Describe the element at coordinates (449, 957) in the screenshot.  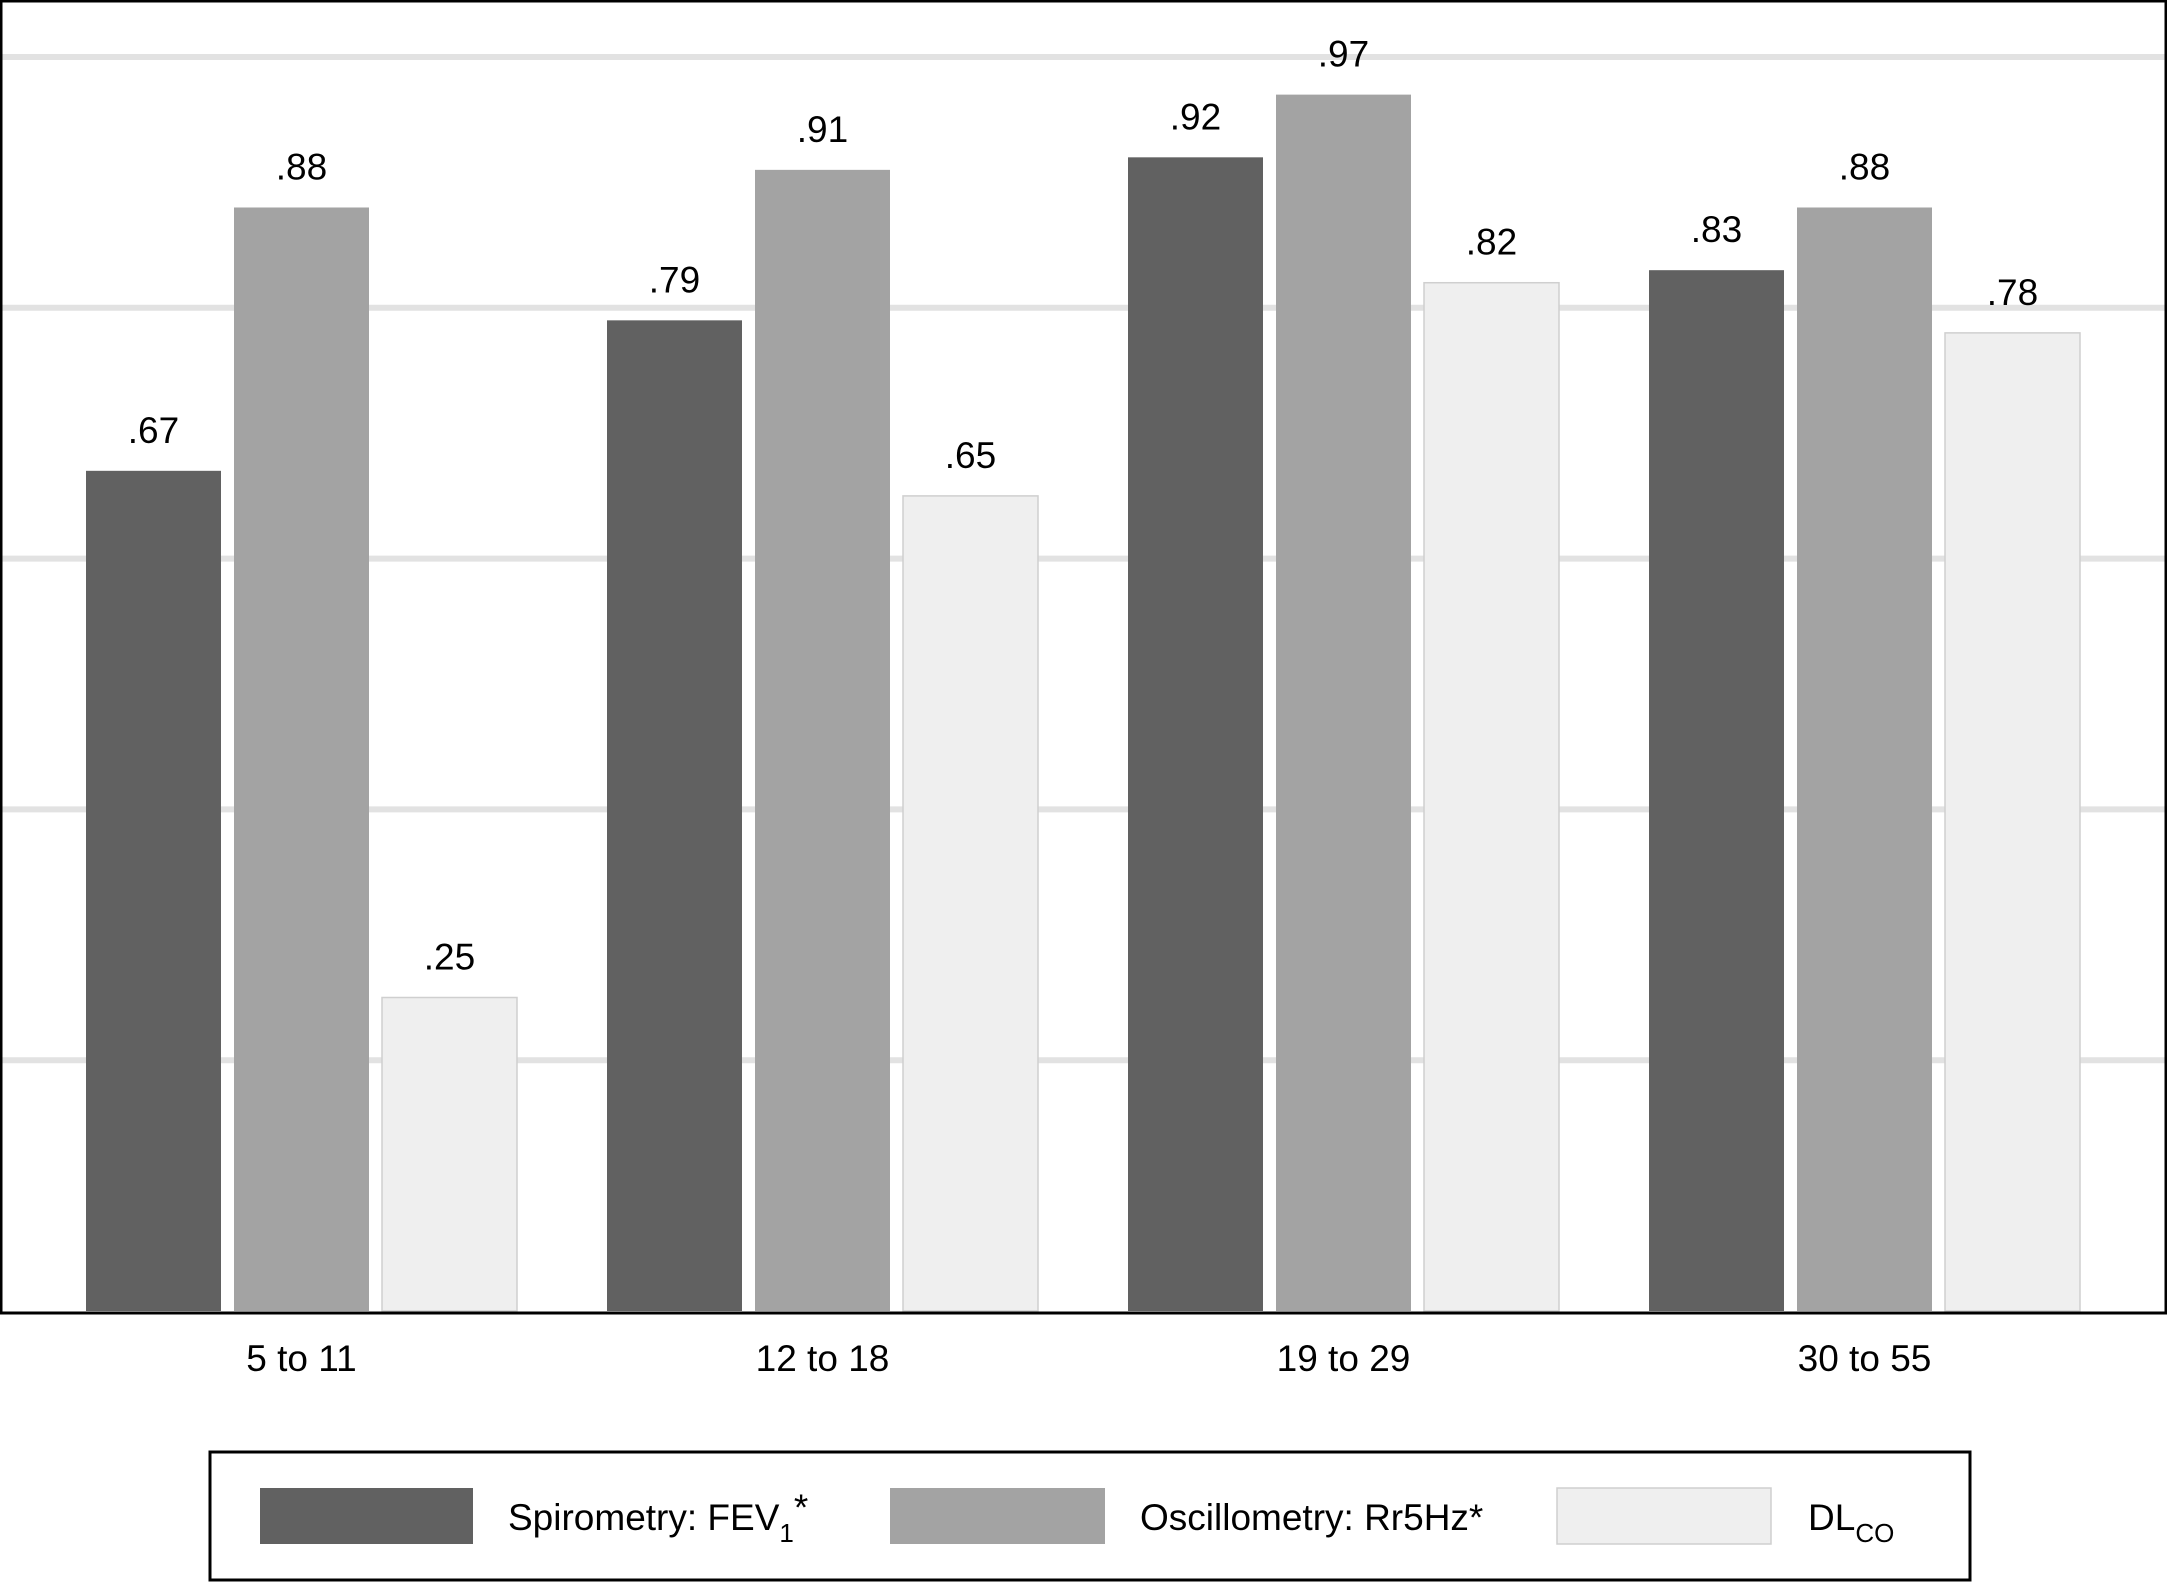
I see `data-label: .25` at that location.